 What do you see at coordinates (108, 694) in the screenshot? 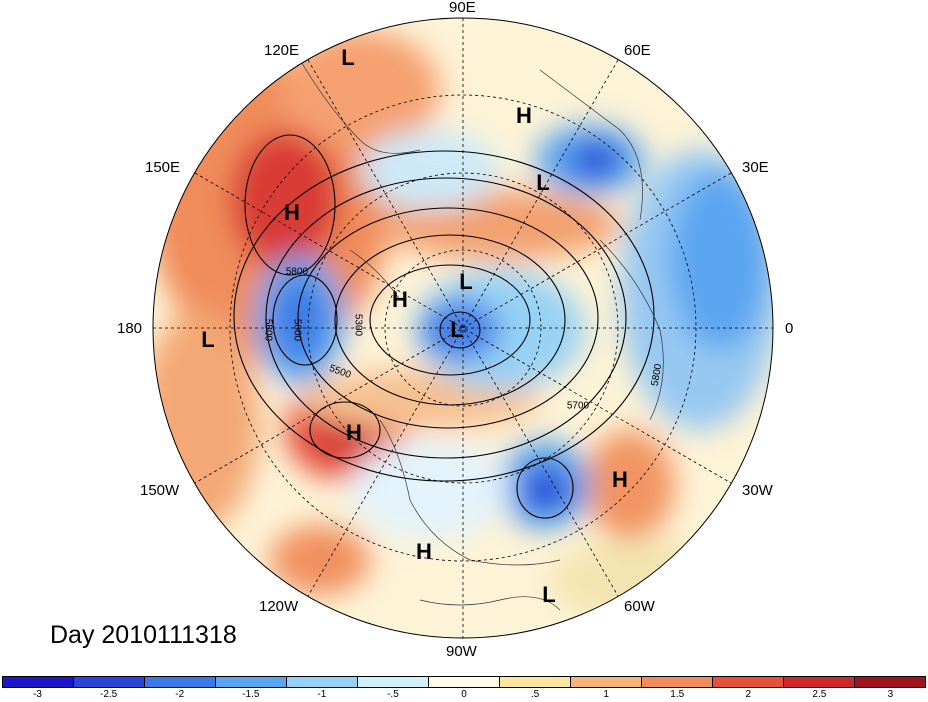
I see `colorbar-tick-label: -2.5` at bounding box center [108, 694].